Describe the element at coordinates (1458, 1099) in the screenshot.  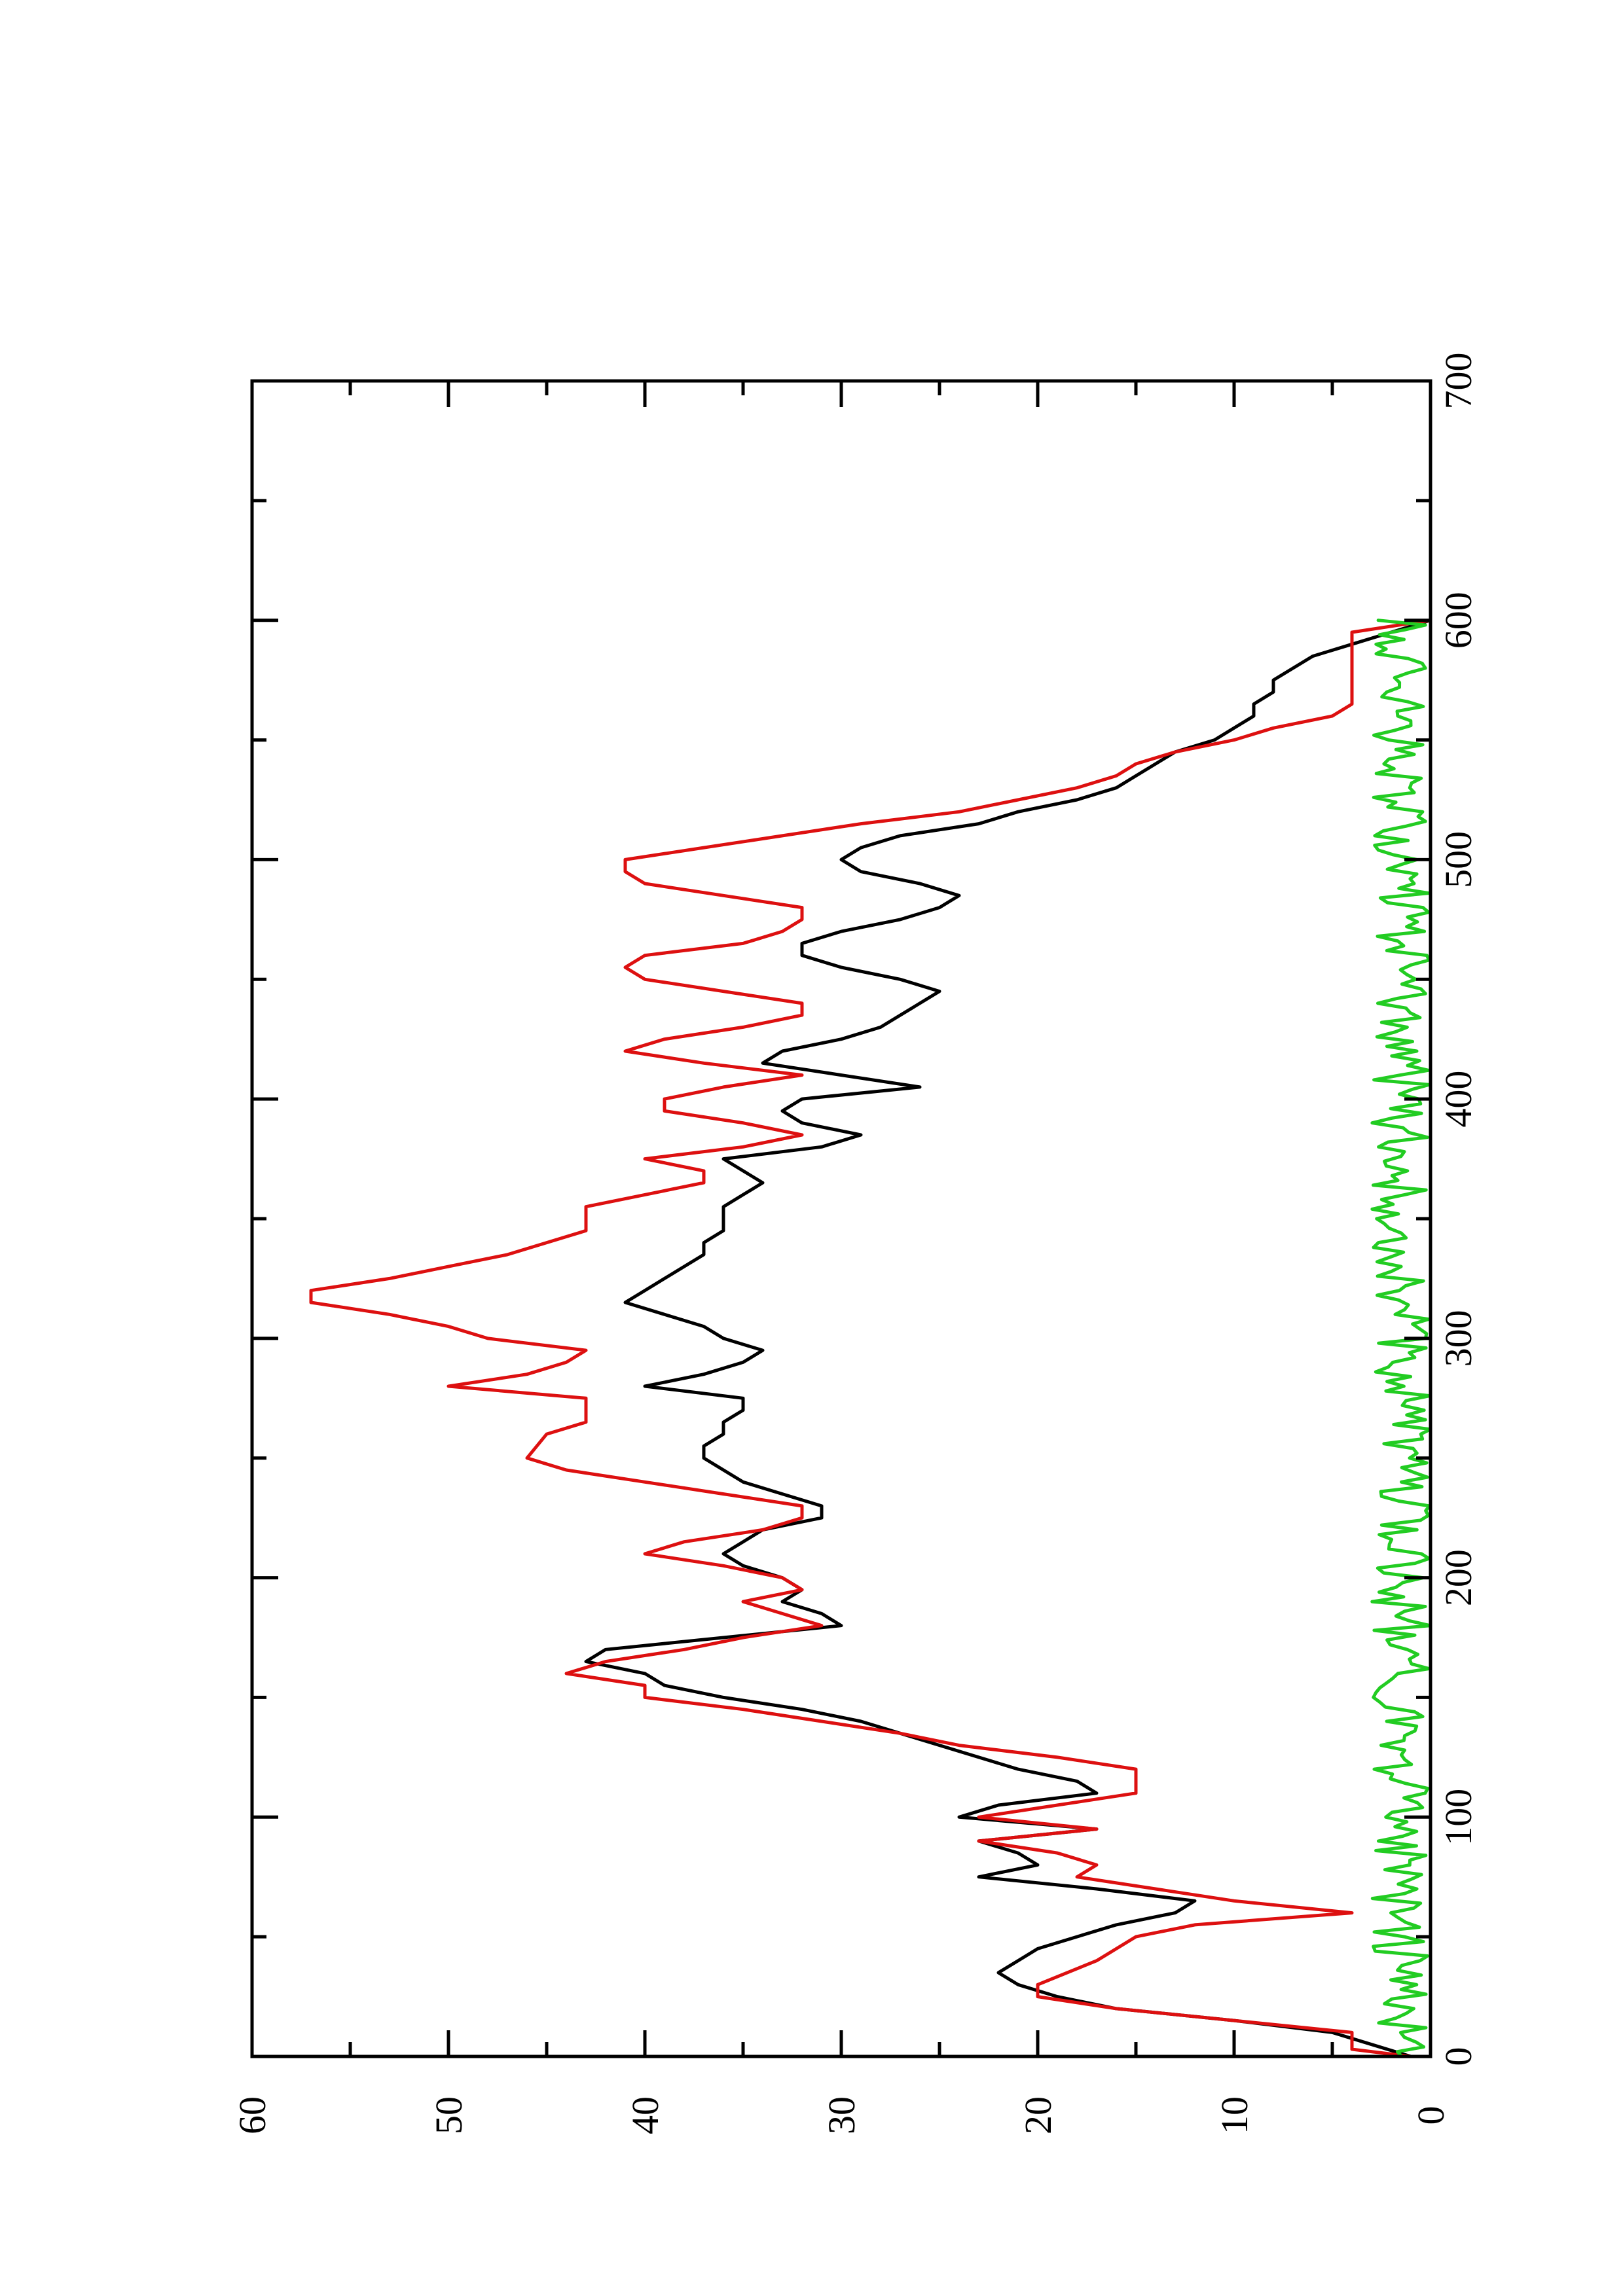
I see `x-tick-label: 400` at that location.